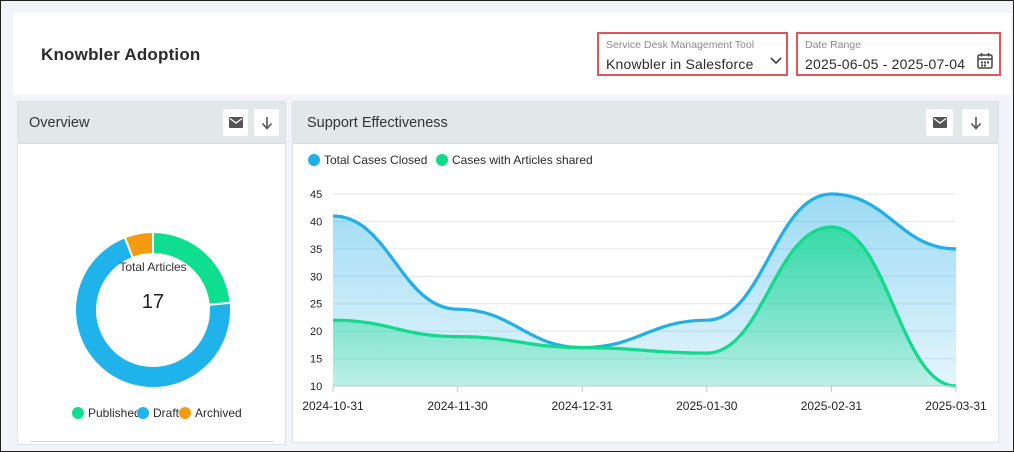 This screenshot has width=1014, height=452. Describe the element at coordinates (377, 123) in the screenshot. I see `support-effectiveness-title: Support Effectiveness` at that location.